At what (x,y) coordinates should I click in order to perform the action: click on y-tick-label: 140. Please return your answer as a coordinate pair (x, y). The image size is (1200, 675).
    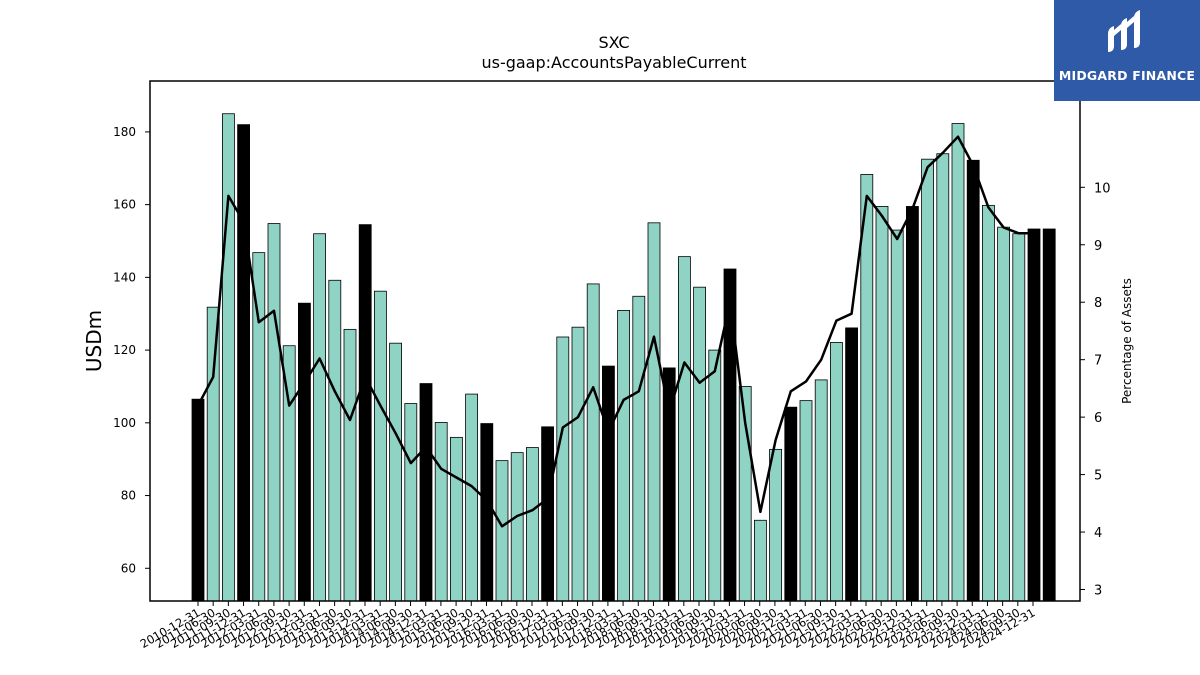
    Looking at the image, I should click on (124, 277).